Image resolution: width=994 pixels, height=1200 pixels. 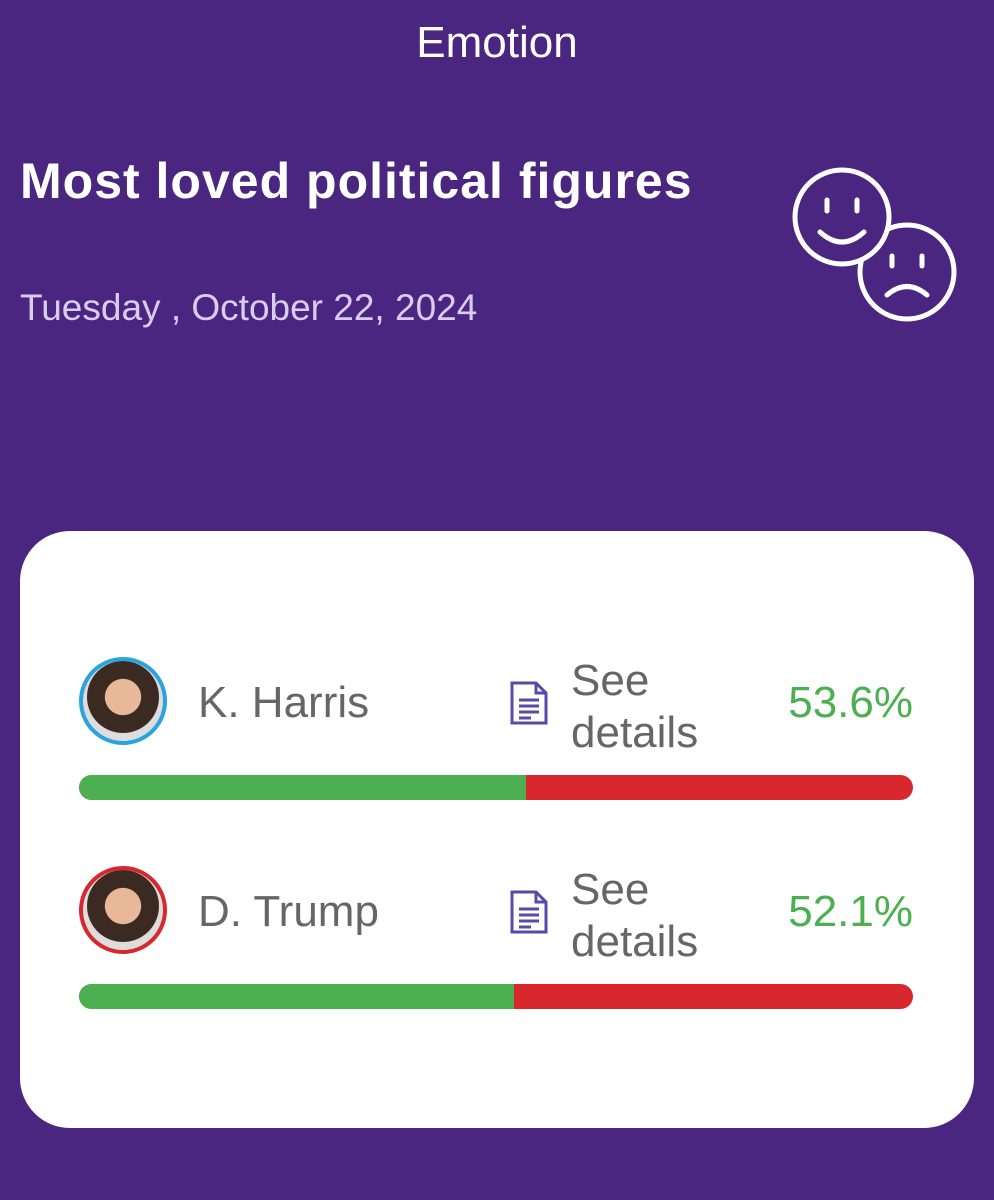 I want to click on name: D. Trump, so click(x=288, y=911).